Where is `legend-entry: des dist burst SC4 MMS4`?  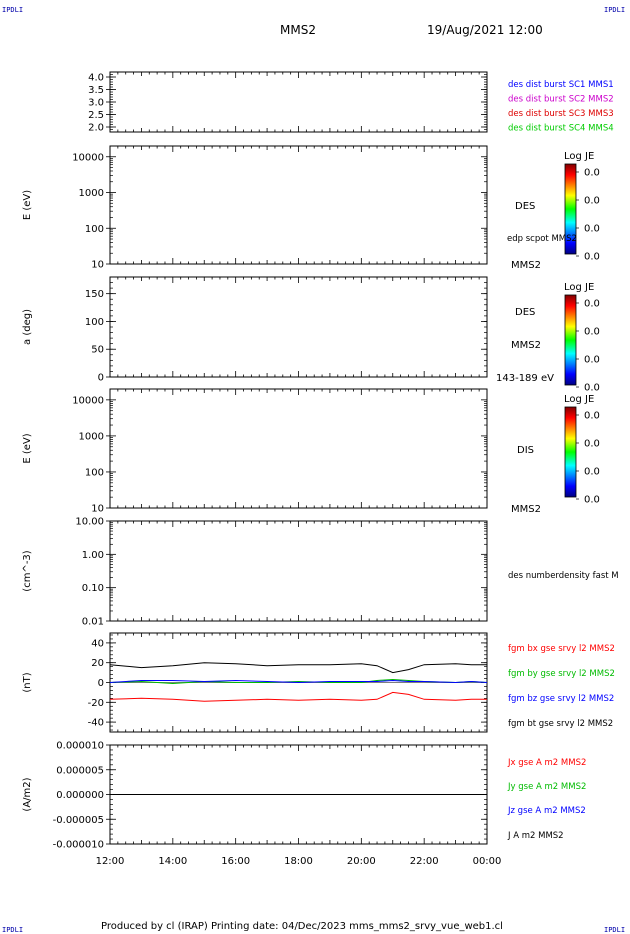
legend-entry: des dist burst SC4 MMS4 is located at coordinates (561, 129).